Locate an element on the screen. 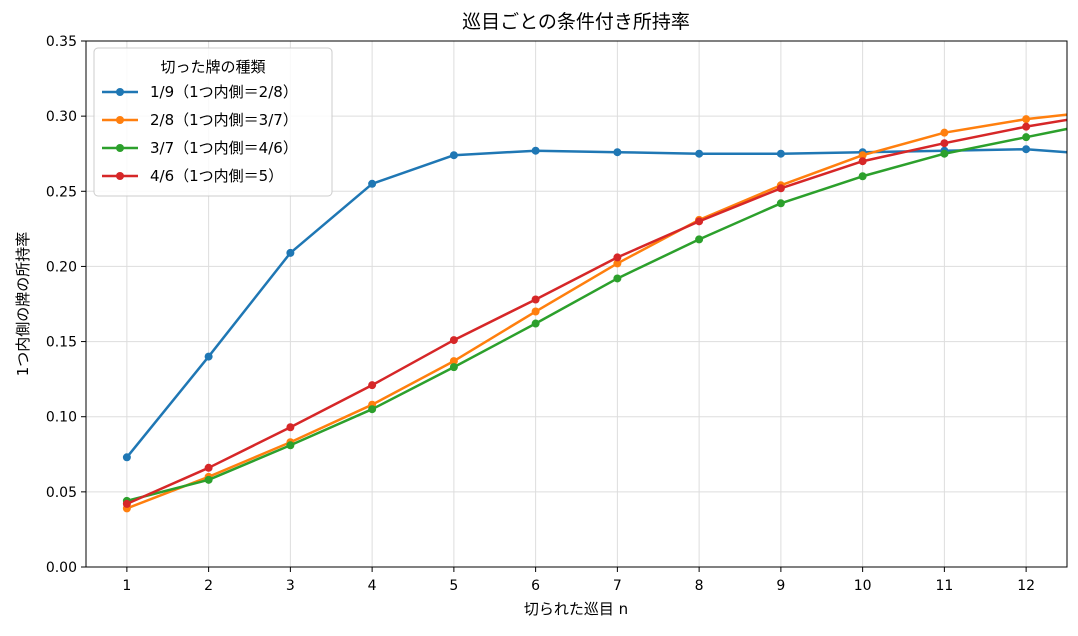 This screenshot has height=636, width=1078. legend-label: 2/8（1つ内側＝3/7） is located at coordinates (224, 120).